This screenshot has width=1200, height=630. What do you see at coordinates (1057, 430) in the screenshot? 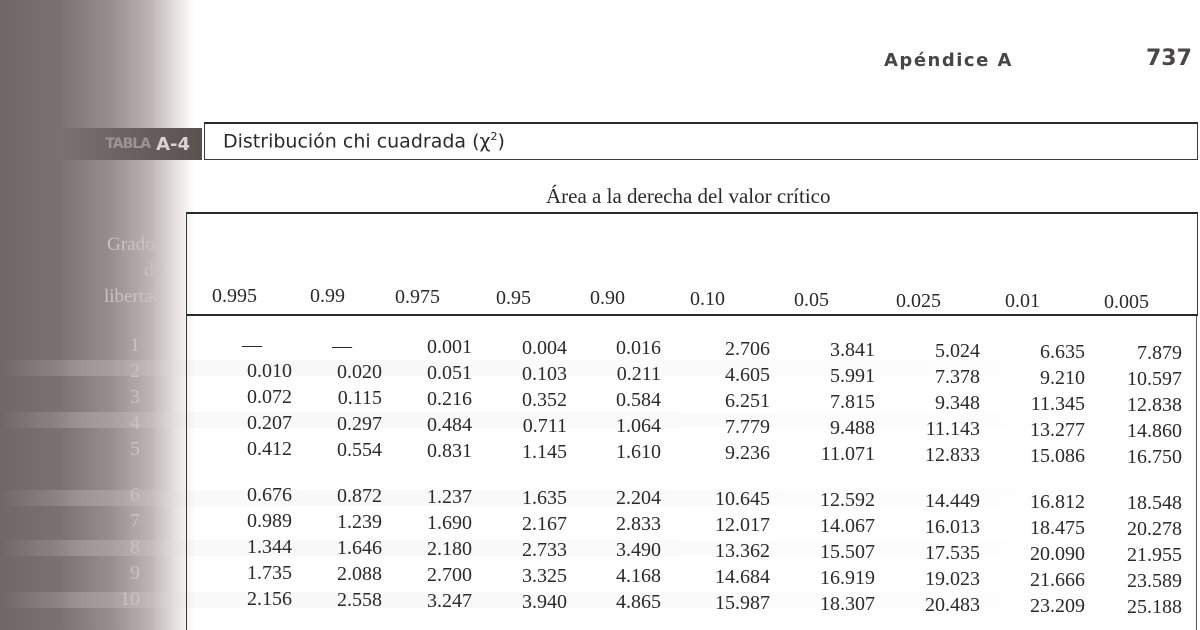
I see `table-cell: 13.277` at bounding box center [1057, 430].